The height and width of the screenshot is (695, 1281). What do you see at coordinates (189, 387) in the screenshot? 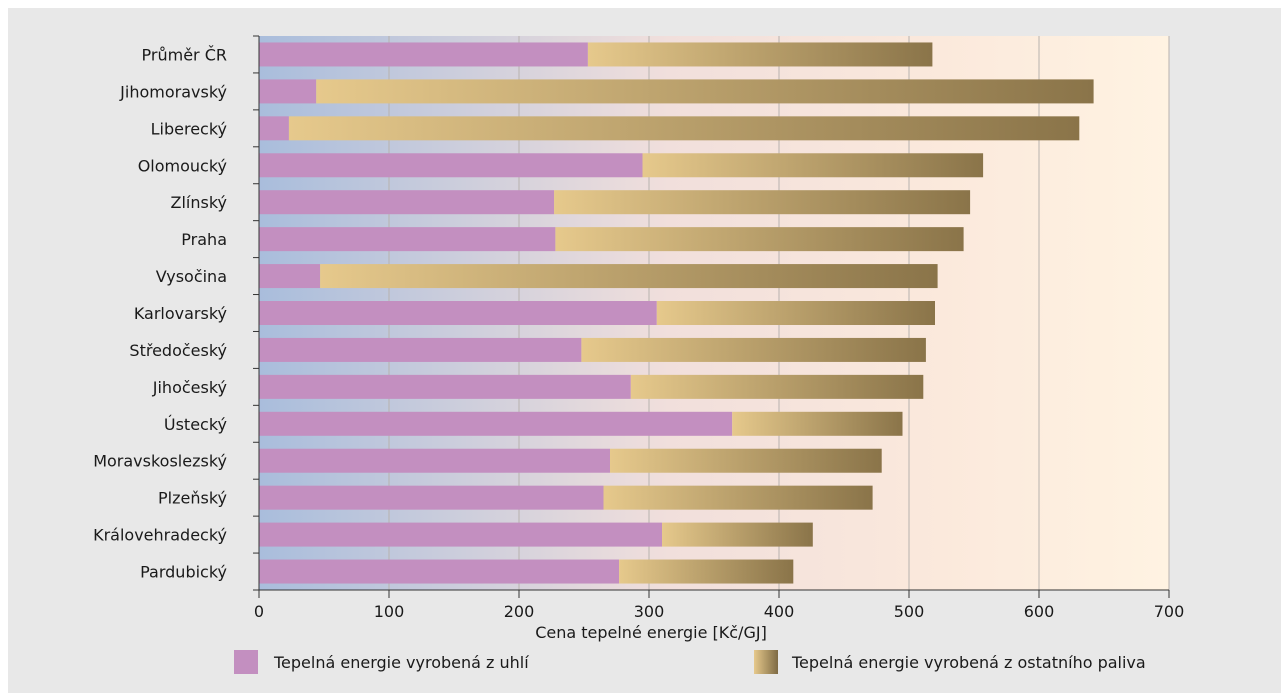
I see `category-label: Jihočeský` at bounding box center [189, 387].